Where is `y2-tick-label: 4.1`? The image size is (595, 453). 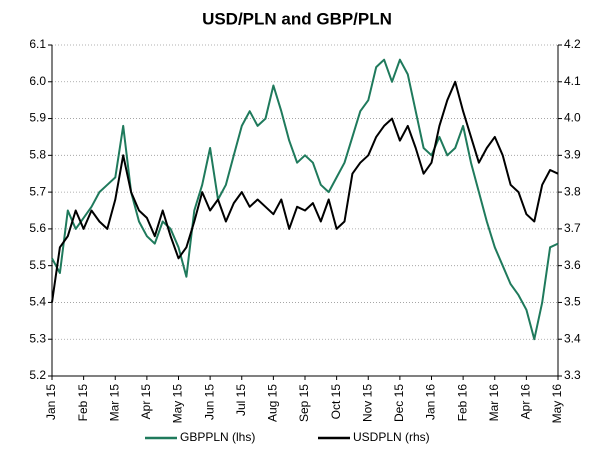 y2-tick-label: 4.1 is located at coordinates (572, 81).